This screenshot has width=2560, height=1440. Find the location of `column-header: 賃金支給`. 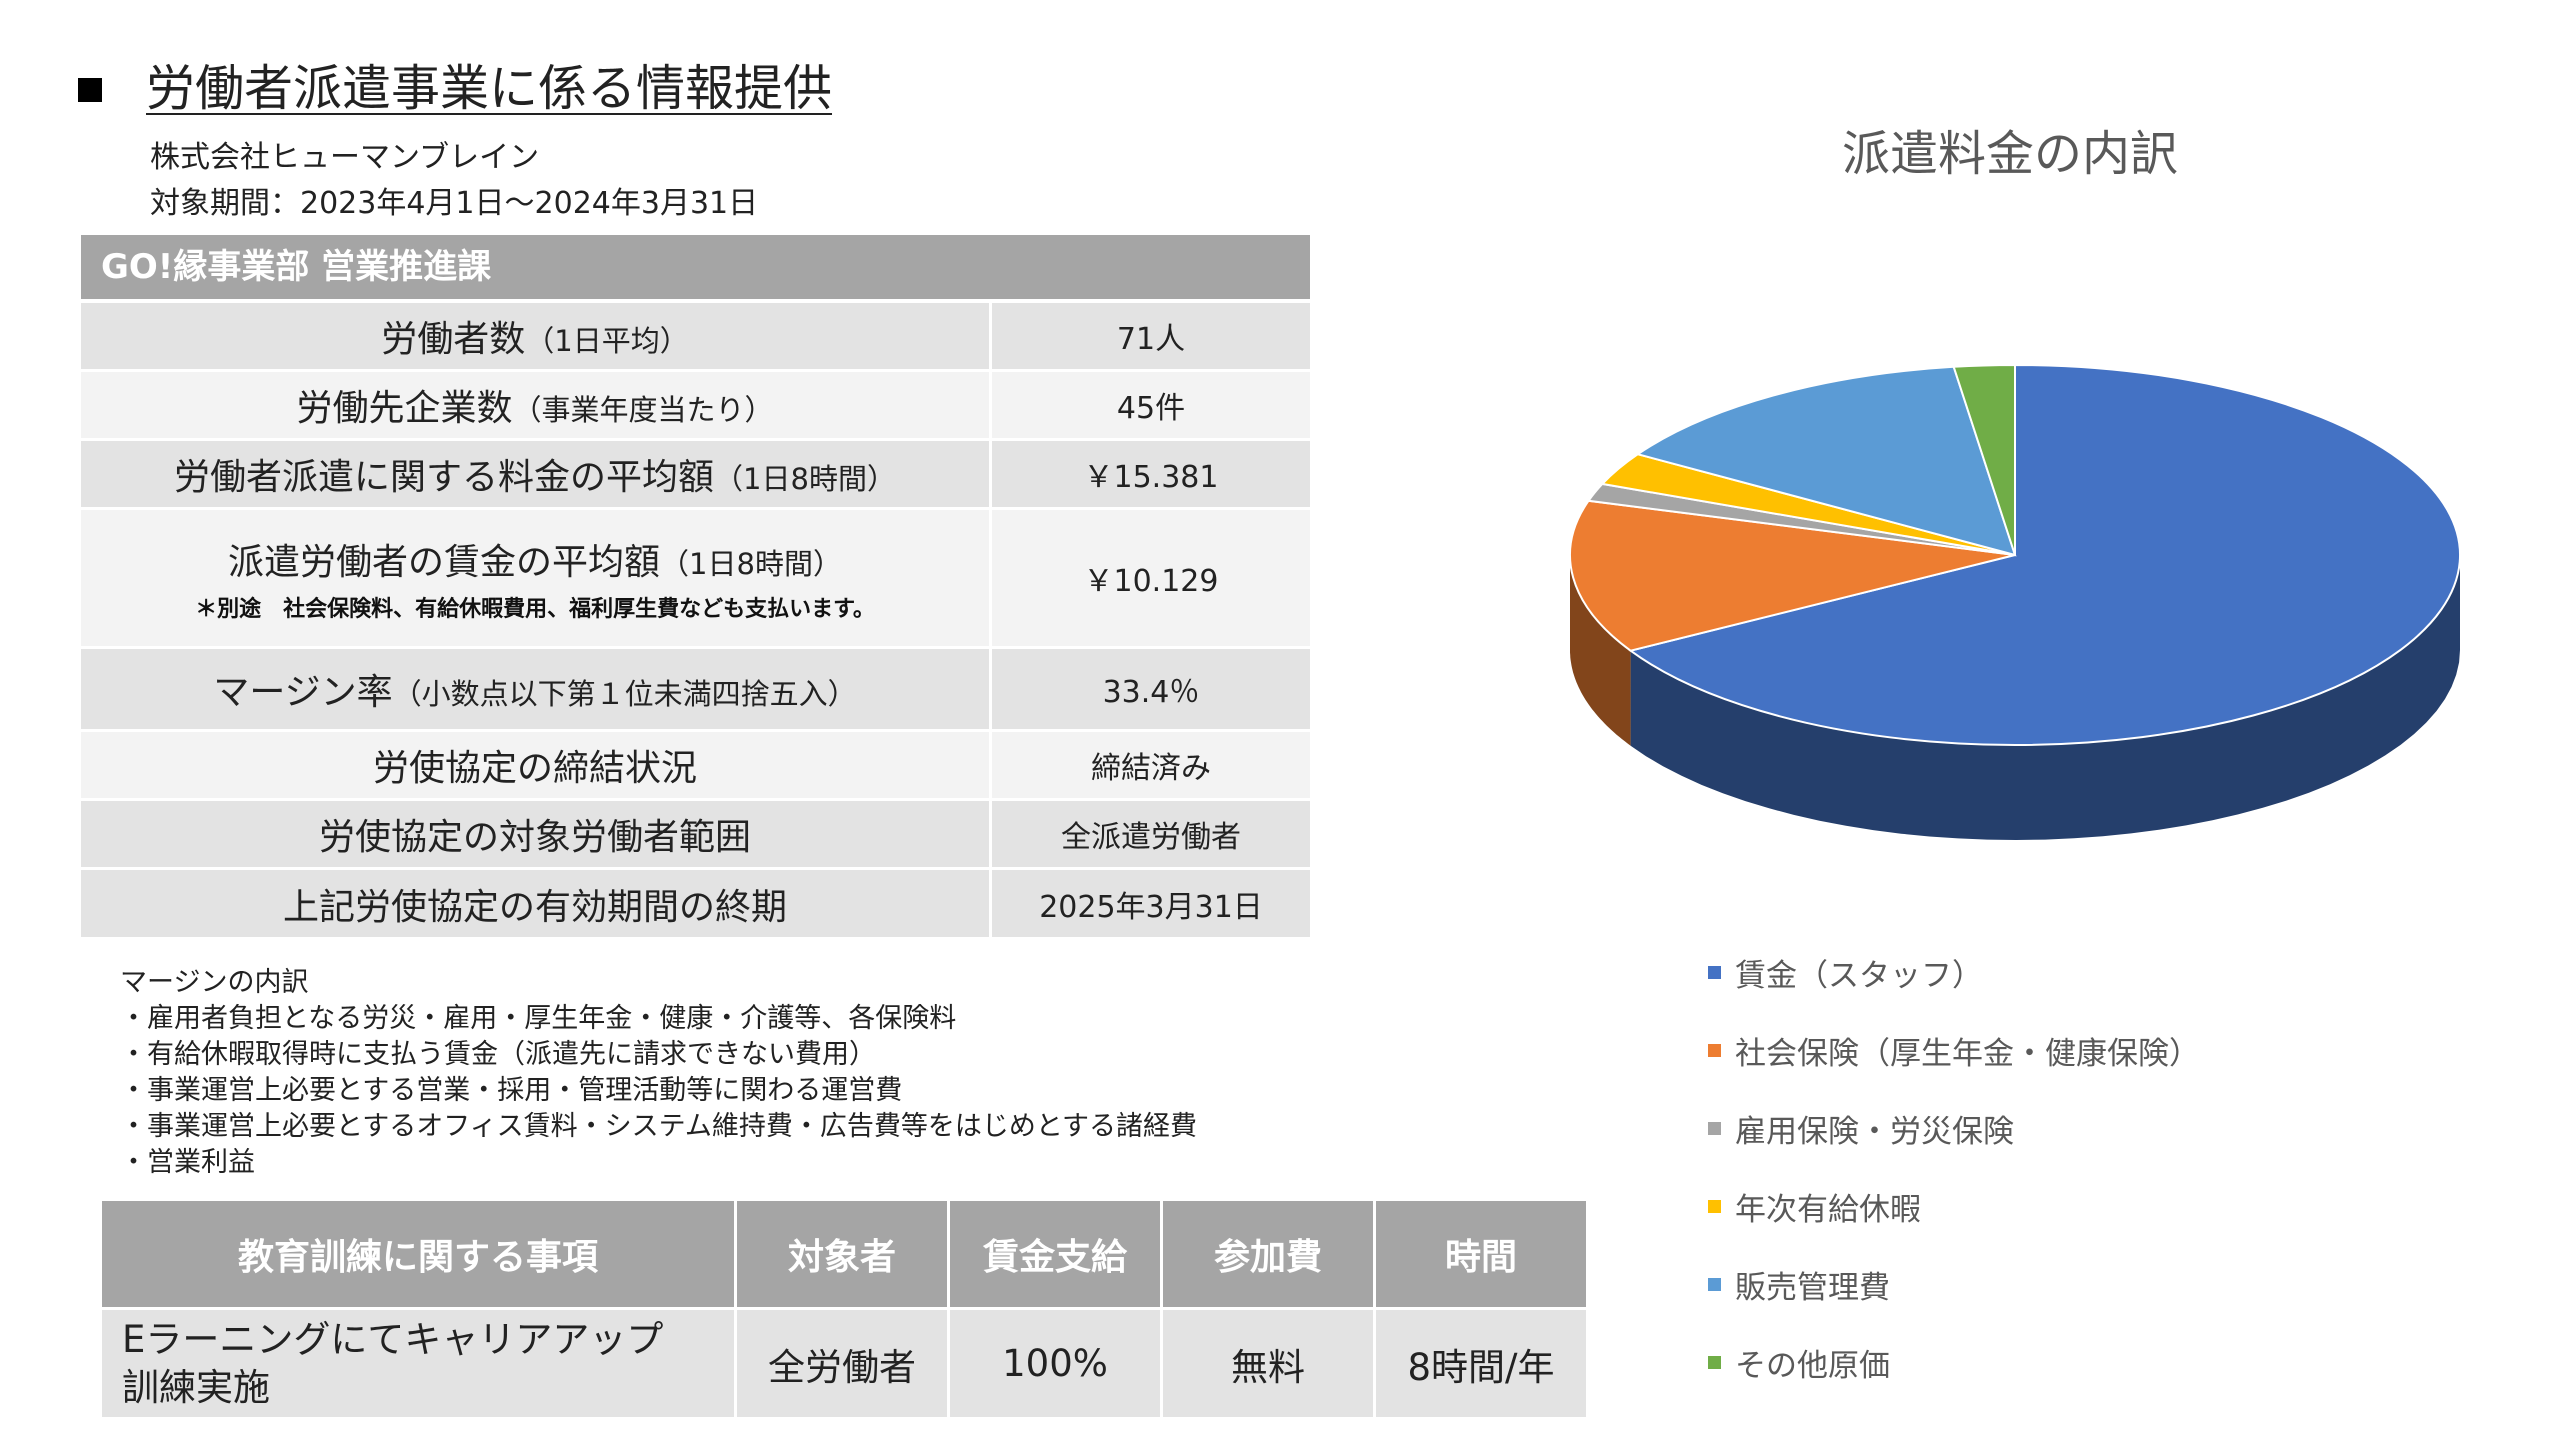

column-header: 賃金支給 is located at coordinates (1056, 1254).